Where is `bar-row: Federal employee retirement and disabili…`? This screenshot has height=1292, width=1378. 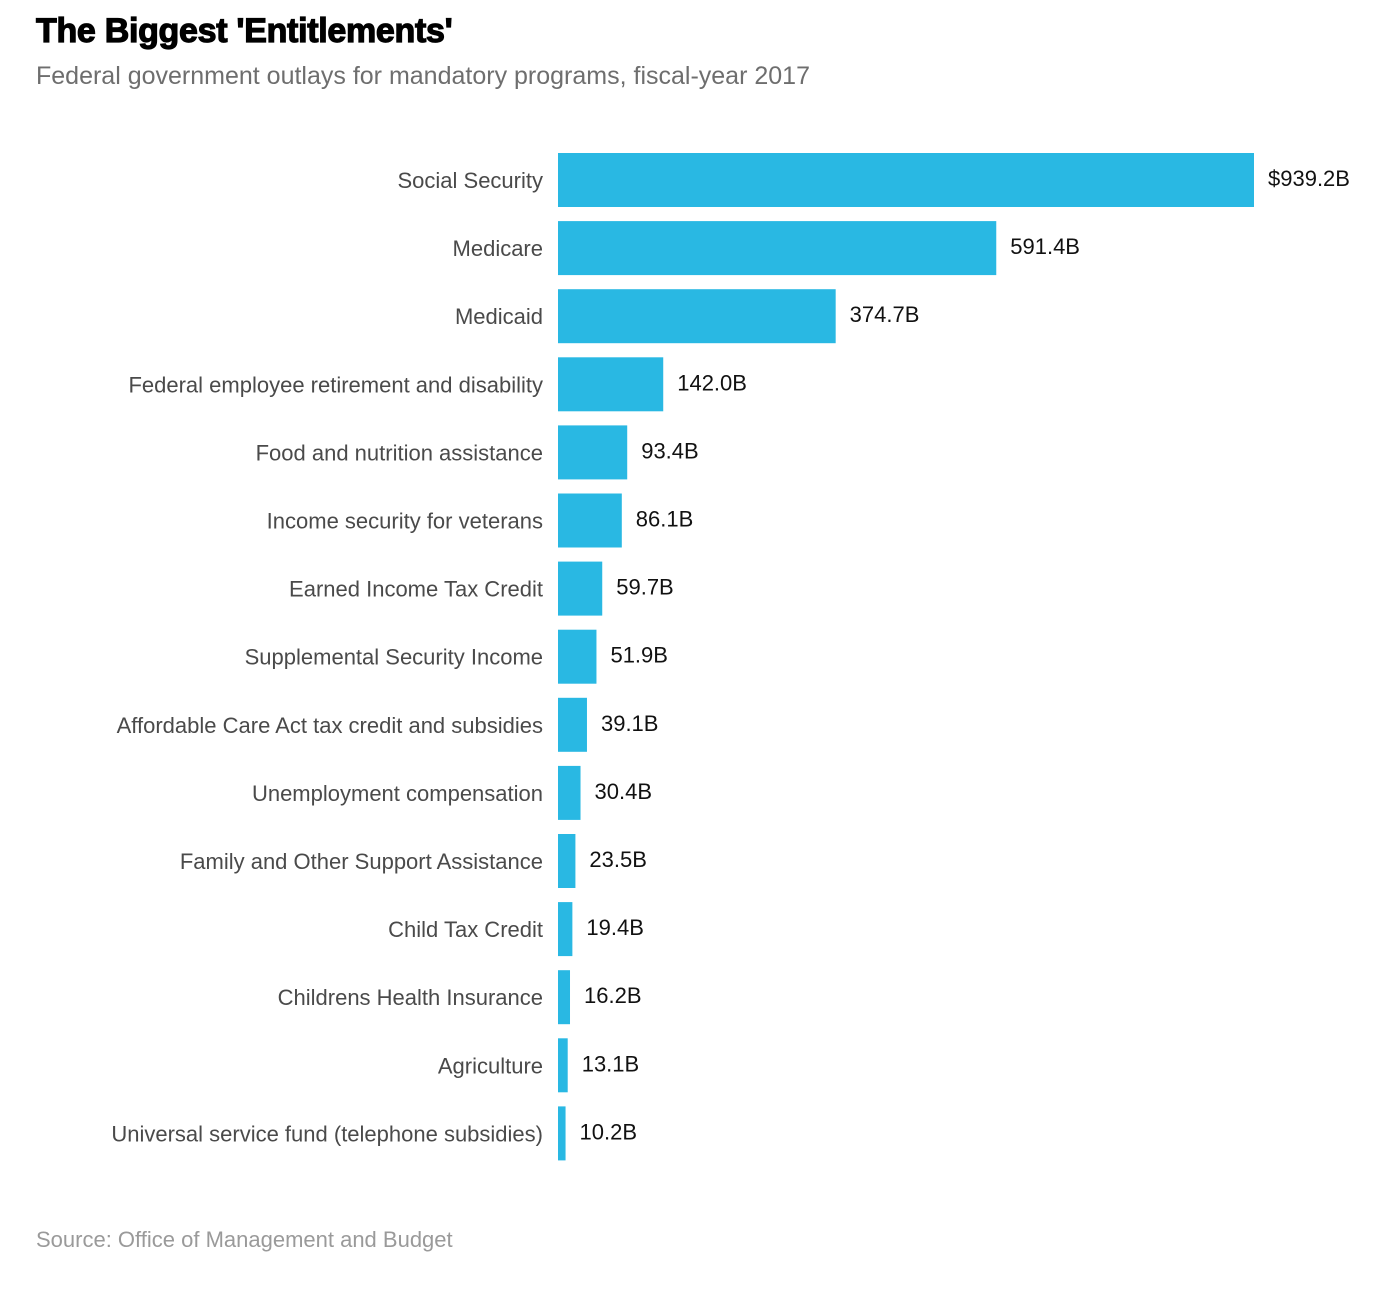 bar-row: Federal employee retirement and disabili… is located at coordinates (437, 384).